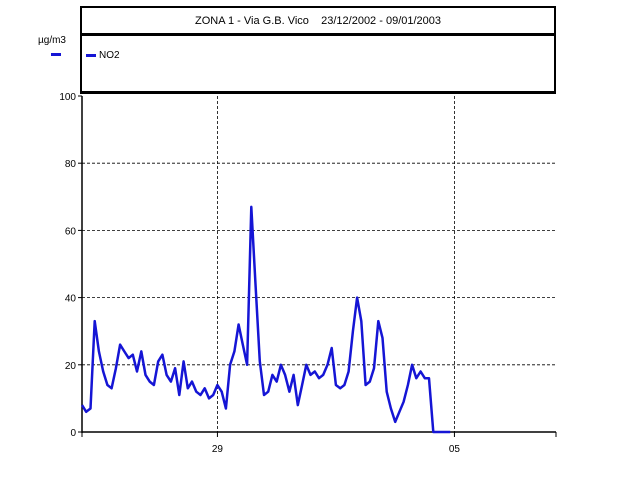 The image size is (640, 480). What do you see at coordinates (71, 231) in the screenshot?
I see `y-tick-label-60: 60` at bounding box center [71, 231].